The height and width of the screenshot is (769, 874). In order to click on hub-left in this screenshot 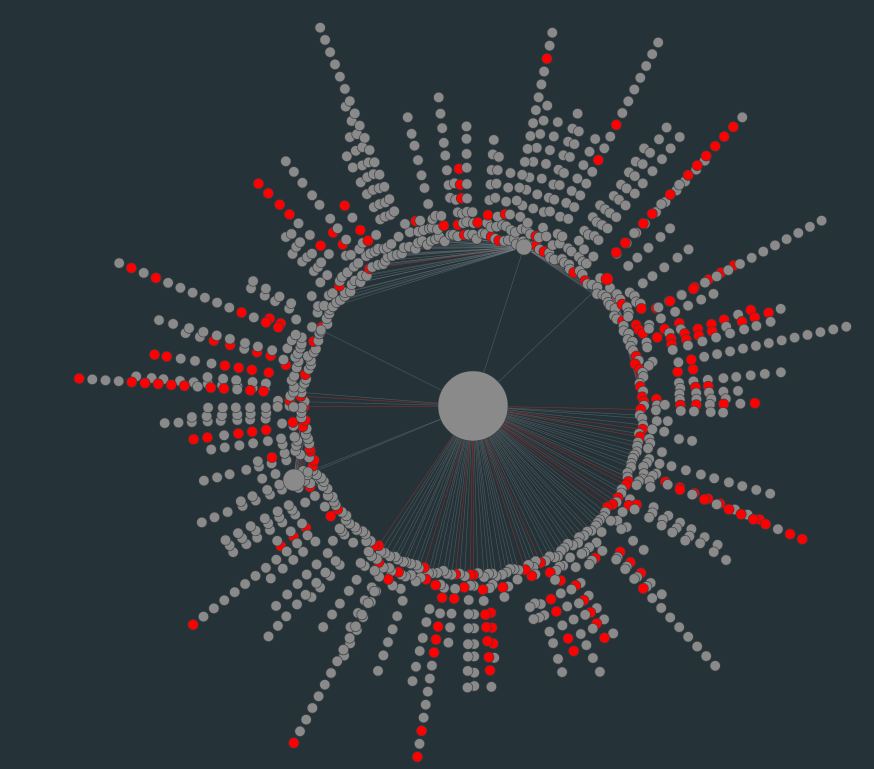, I will do `click(321, 330)`.